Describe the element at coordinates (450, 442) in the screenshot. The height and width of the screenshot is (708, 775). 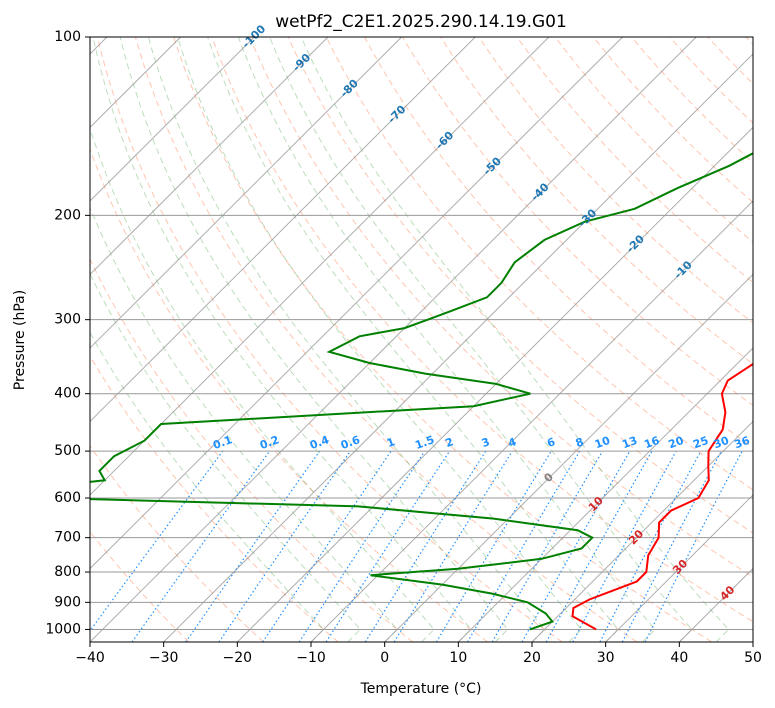
I see `mixing-ratio-label: 2` at that location.